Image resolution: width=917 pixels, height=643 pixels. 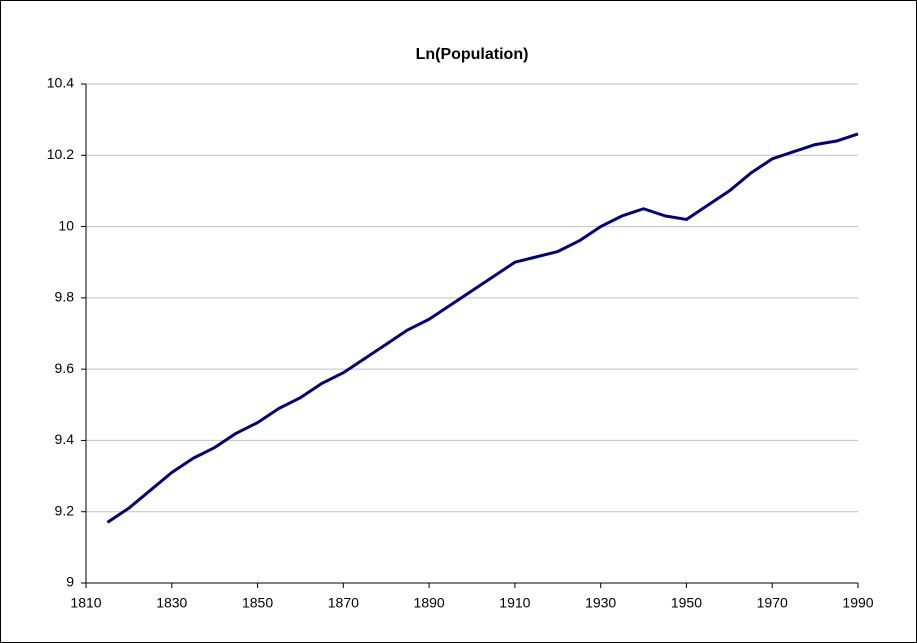 I want to click on x-tick-label: 1970, so click(x=772, y=603).